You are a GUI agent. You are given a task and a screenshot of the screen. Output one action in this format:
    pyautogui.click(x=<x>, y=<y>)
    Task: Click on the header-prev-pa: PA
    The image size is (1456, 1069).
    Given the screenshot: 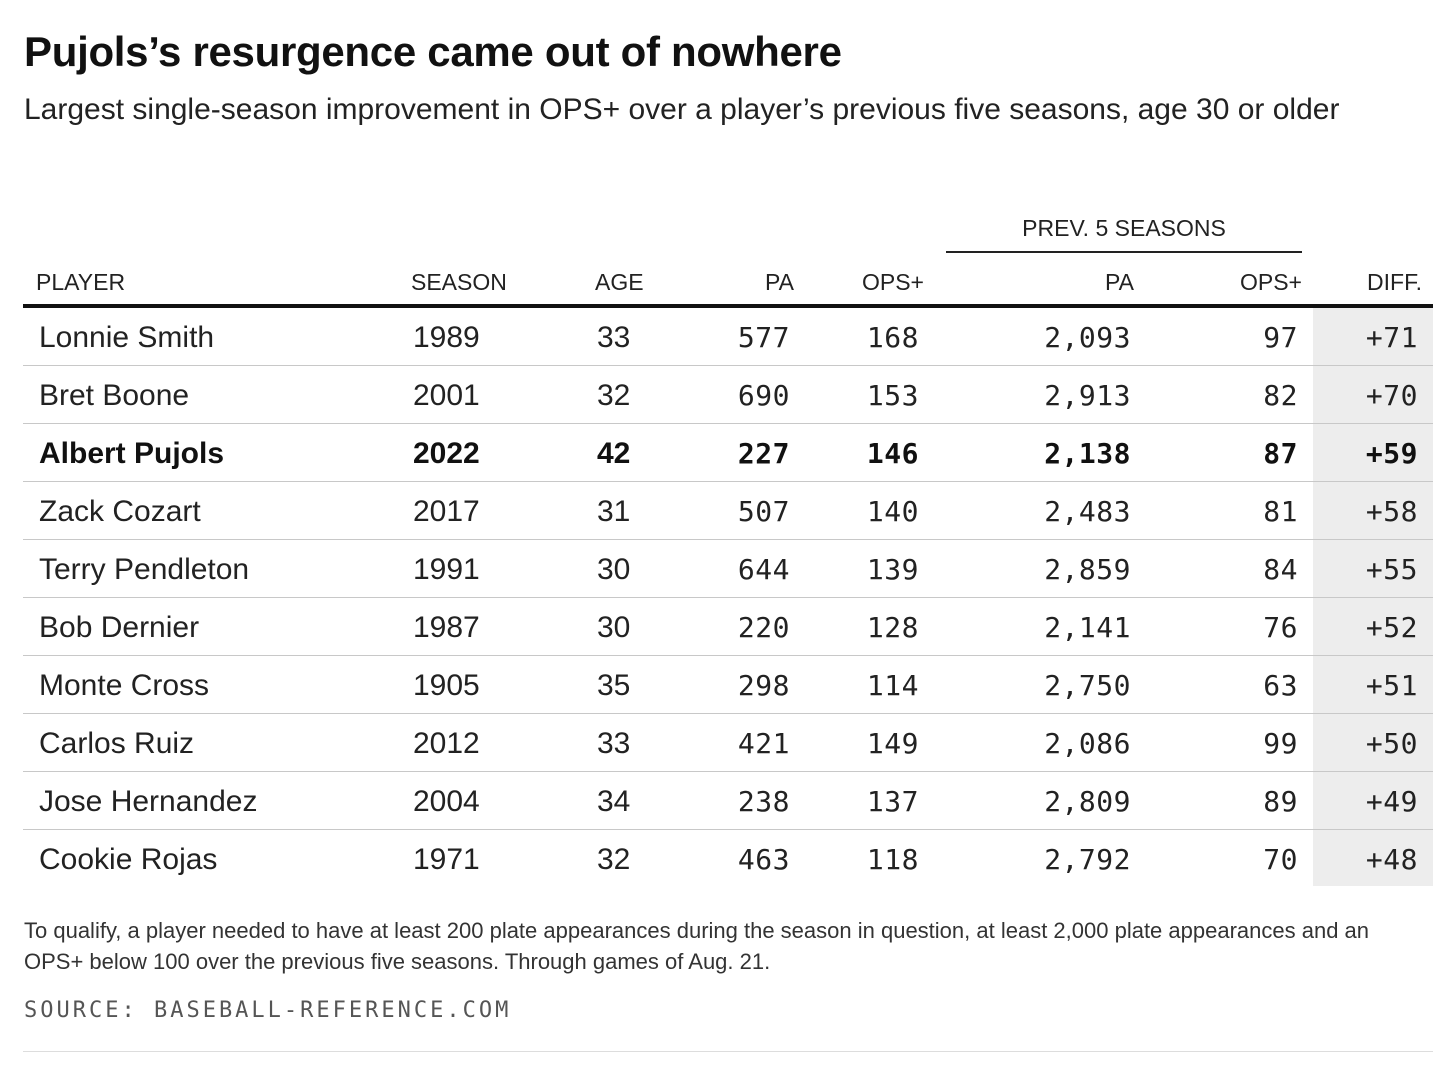 What is the action you would take?
    pyautogui.click(x=1119, y=282)
    